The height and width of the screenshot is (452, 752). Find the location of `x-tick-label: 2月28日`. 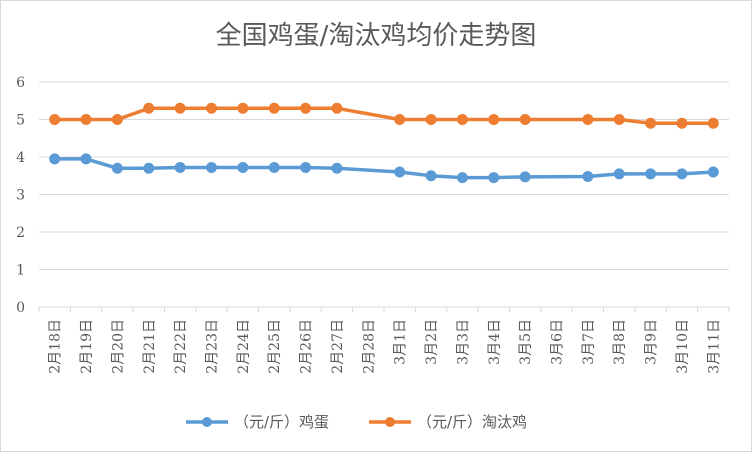

x-tick-label: 2月28日 is located at coordinates (369, 346).